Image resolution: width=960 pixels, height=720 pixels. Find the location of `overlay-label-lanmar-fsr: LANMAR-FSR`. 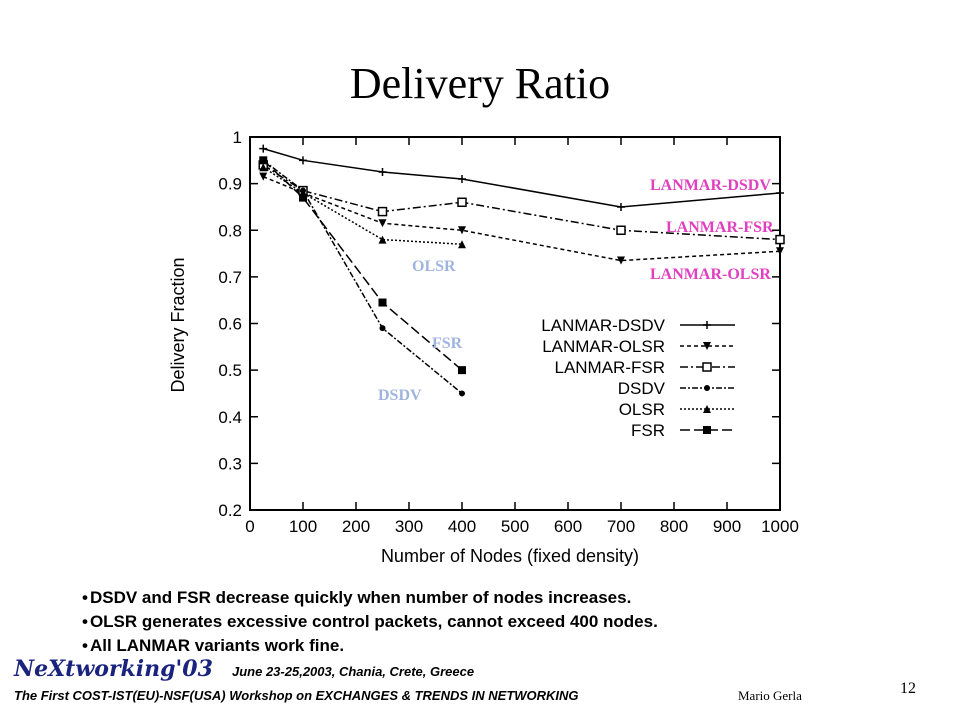

overlay-label-lanmar-fsr: LANMAR-FSR is located at coordinates (720, 227).